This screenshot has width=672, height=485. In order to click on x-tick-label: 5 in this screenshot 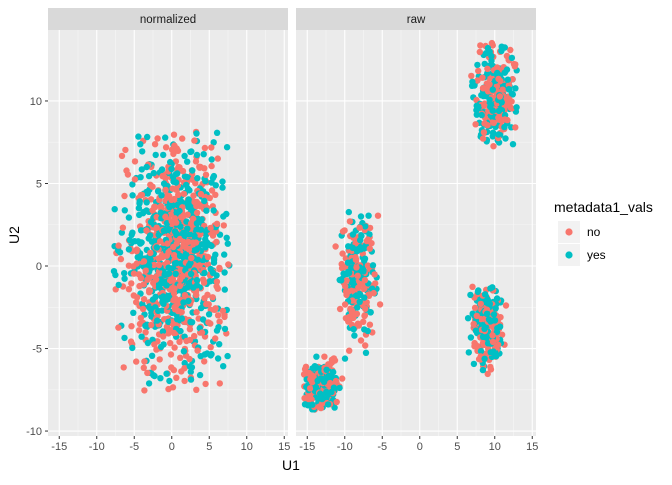, I will do `click(457, 447)`.